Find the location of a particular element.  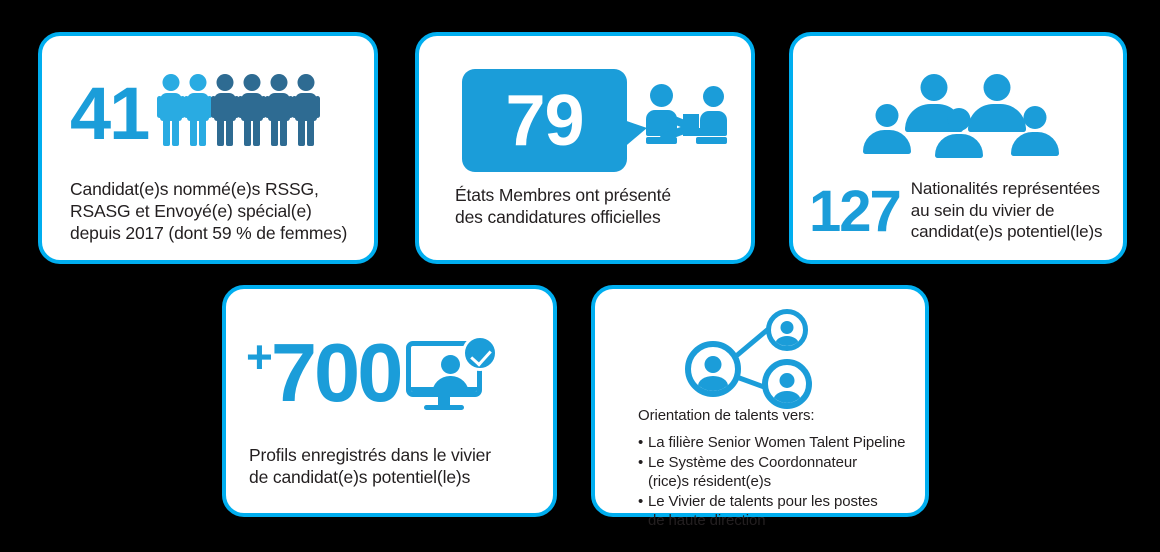

card-2-headline: 79 is located at coordinates (554, 120).